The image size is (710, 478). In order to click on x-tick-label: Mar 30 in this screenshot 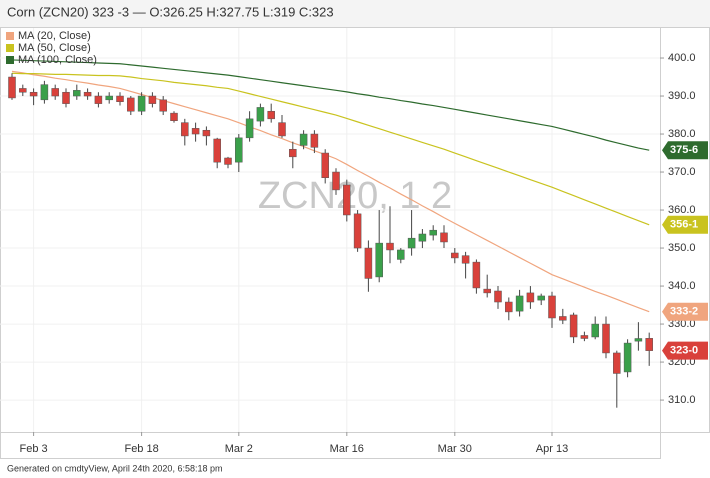, I will do `click(455, 449)`.